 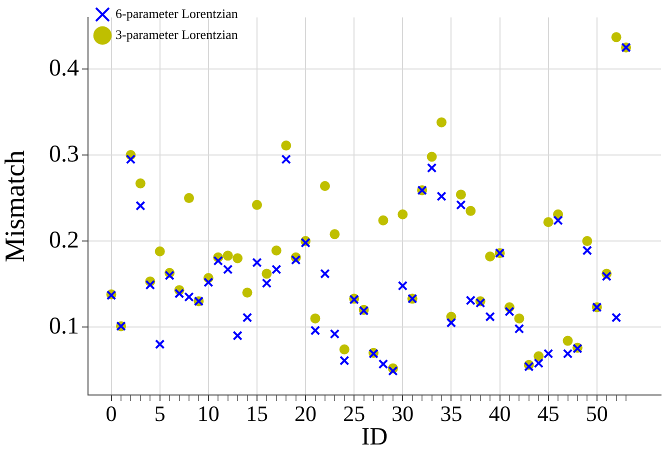 I want to click on y-tick-label: 0.4, so click(x=64, y=68).